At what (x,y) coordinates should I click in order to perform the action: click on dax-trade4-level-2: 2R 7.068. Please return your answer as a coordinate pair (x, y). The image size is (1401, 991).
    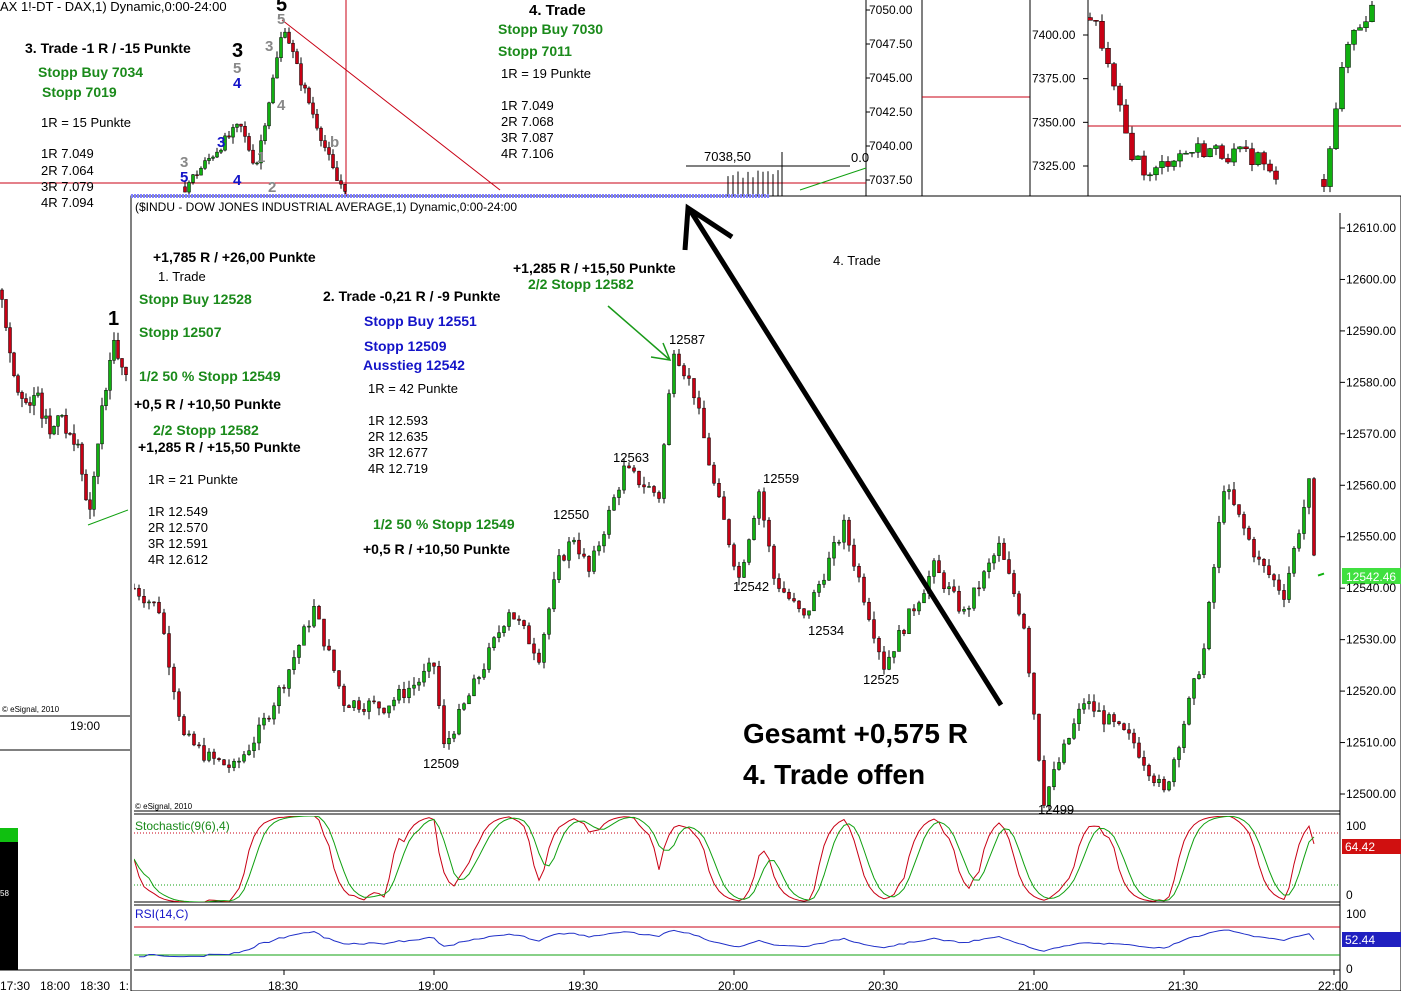
    Looking at the image, I should click on (527, 121).